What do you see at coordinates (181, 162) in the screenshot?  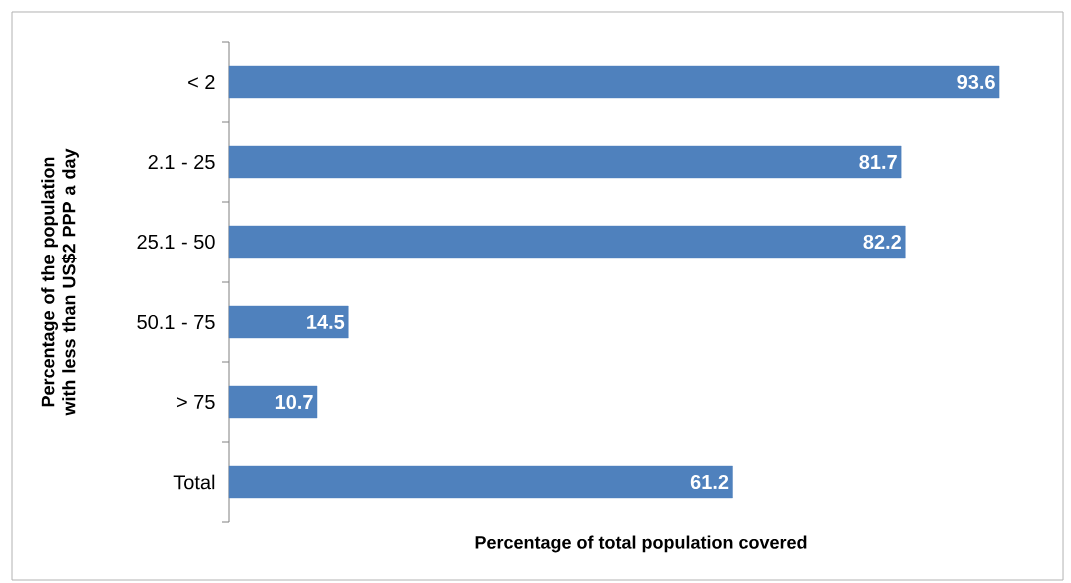 I see `y-tick-label: 2.1 - 25` at bounding box center [181, 162].